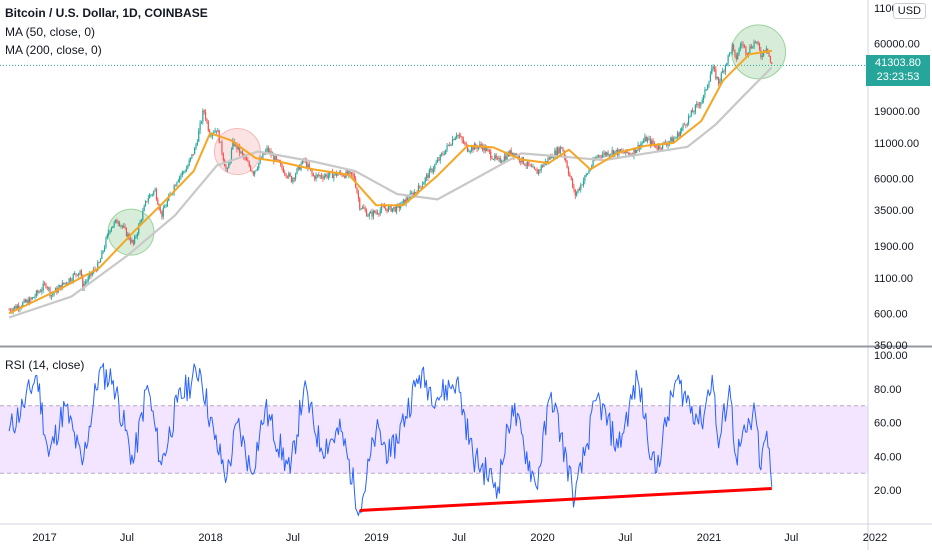 The image size is (932, 555). Describe the element at coordinates (50, 32) in the screenshot. I see `ma50-label: MA (50, close, 0)` at that location.